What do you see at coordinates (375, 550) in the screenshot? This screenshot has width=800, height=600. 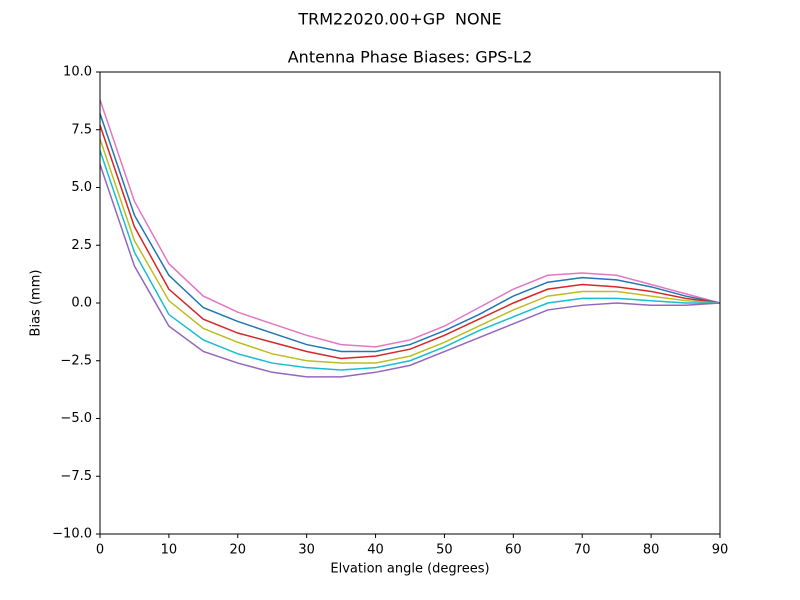 I see `x-tick-label: 40` at bounding box center [375, 550].